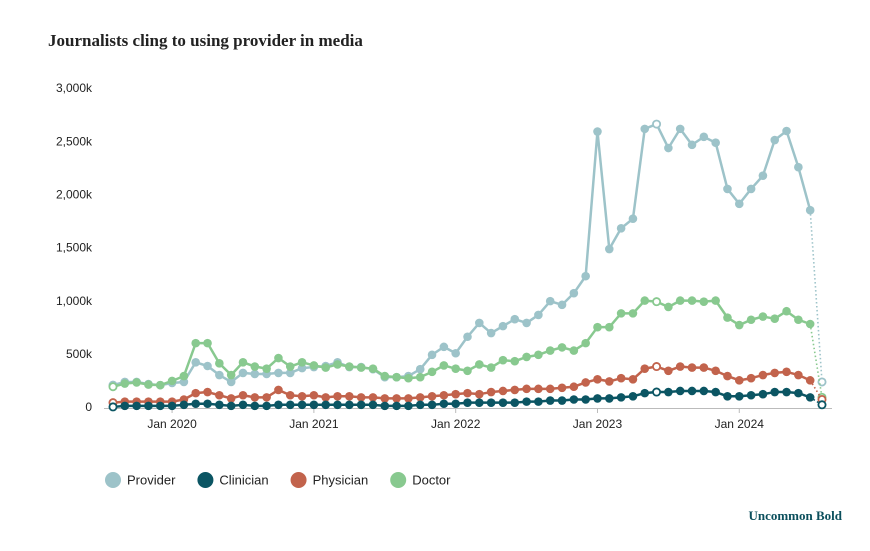  Describe the element at coordinates (816, 360) in the screenshot. I see `series-line-dotted` at that location.